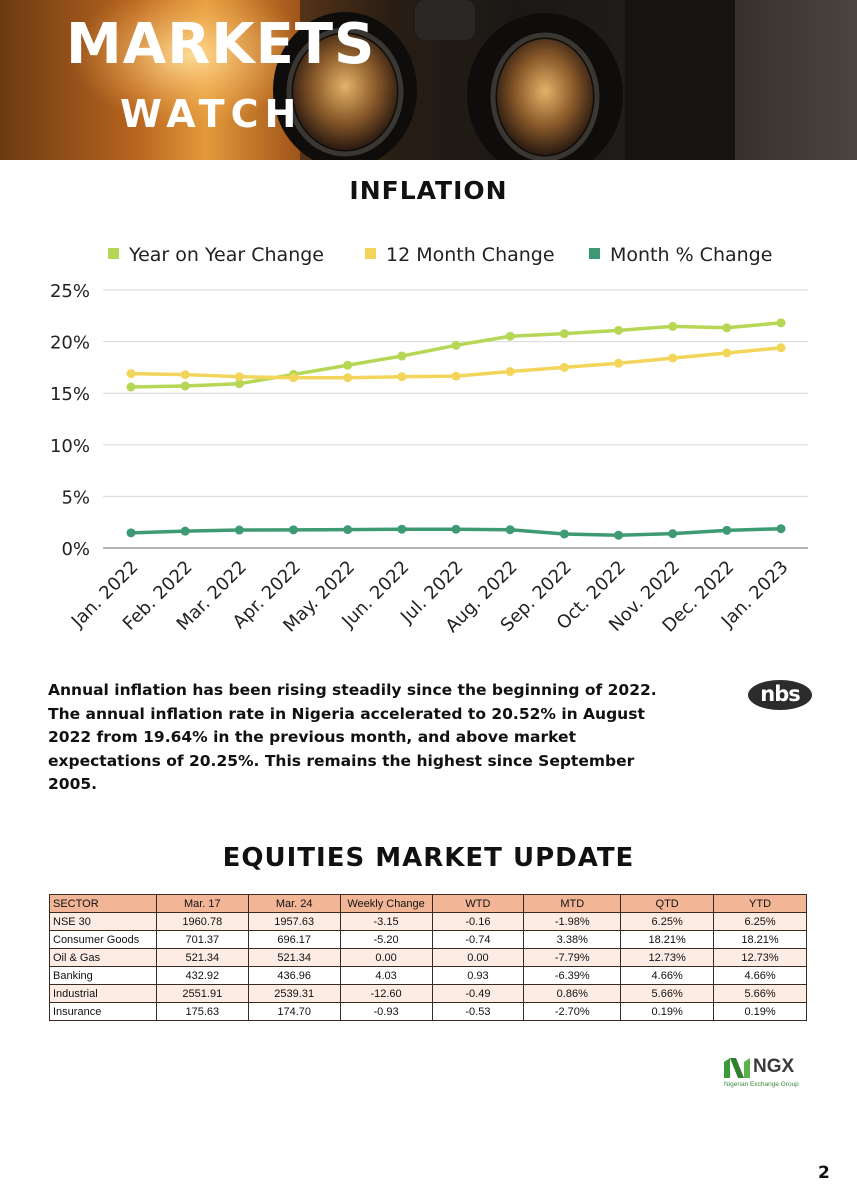 This screenshot has width=857, height=1200. What do you see at coordinates (760, 993) in the screenshot?
I see `cell-ytd: 5.66%` at bounding box center [760, 993].